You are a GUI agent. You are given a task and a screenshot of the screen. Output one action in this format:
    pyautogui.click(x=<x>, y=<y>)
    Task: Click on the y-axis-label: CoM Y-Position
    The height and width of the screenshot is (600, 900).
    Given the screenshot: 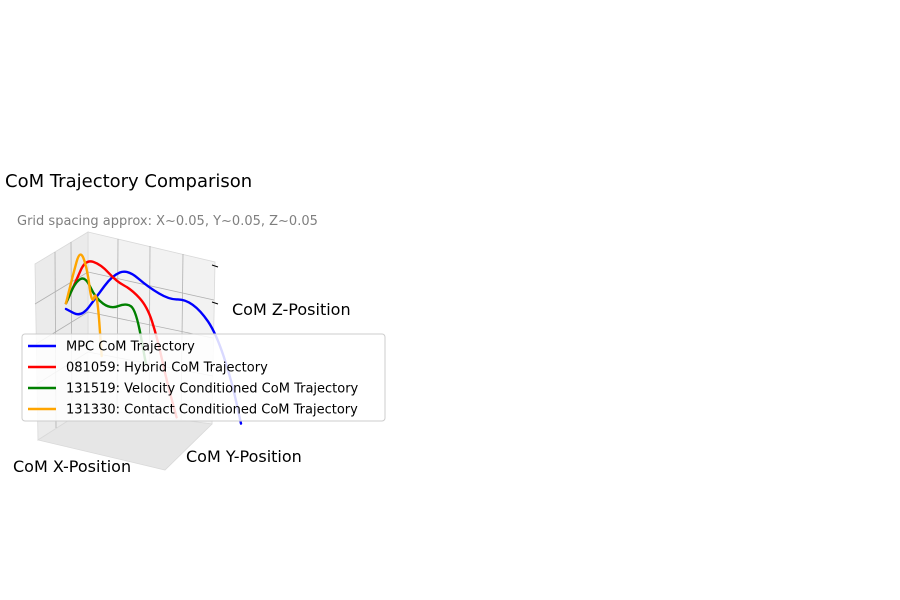 What is the action you would take?
    pyautogui.click(x=244, y=456)
    